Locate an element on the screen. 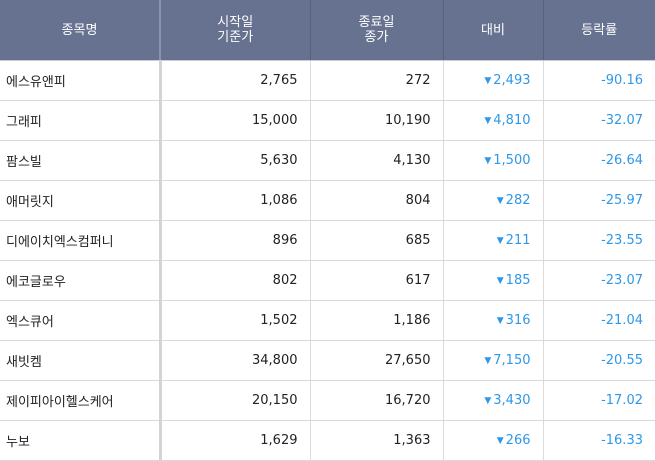  change-rate: -20.55 is located at coordinates (599, 360).